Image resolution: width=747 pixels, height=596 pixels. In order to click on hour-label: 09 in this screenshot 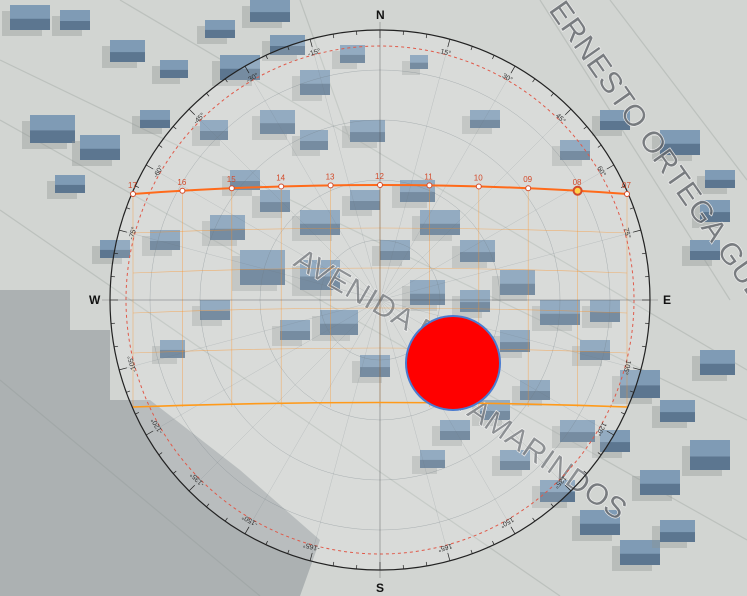, I will do `click(527, 179)`.